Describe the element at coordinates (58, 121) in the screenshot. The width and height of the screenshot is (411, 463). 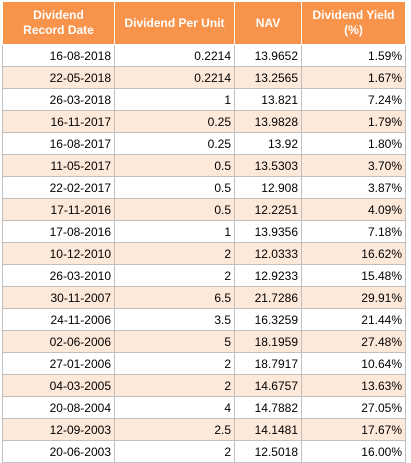
I see `cell-record-date: 16-11-2017` at that location.